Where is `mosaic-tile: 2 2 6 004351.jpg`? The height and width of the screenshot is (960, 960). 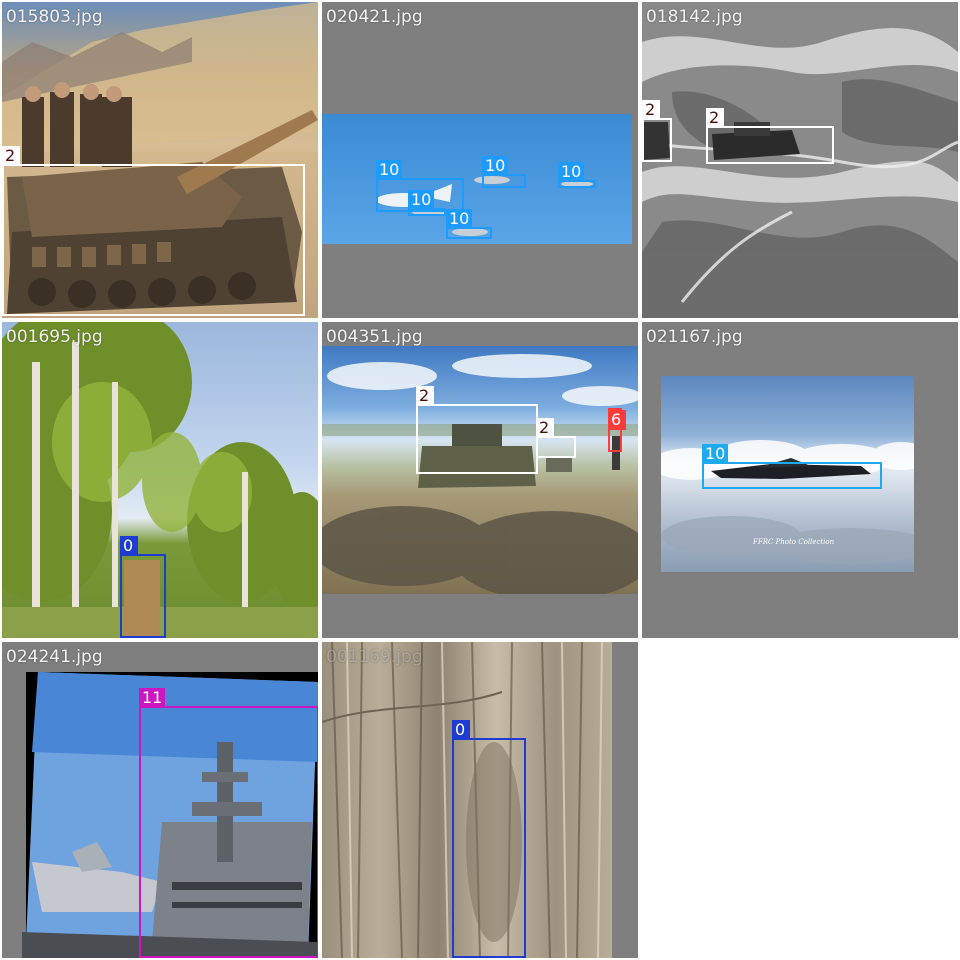 mosaic-tile: 2 2 6 004351.jpg is located at coordinates (480, 480).